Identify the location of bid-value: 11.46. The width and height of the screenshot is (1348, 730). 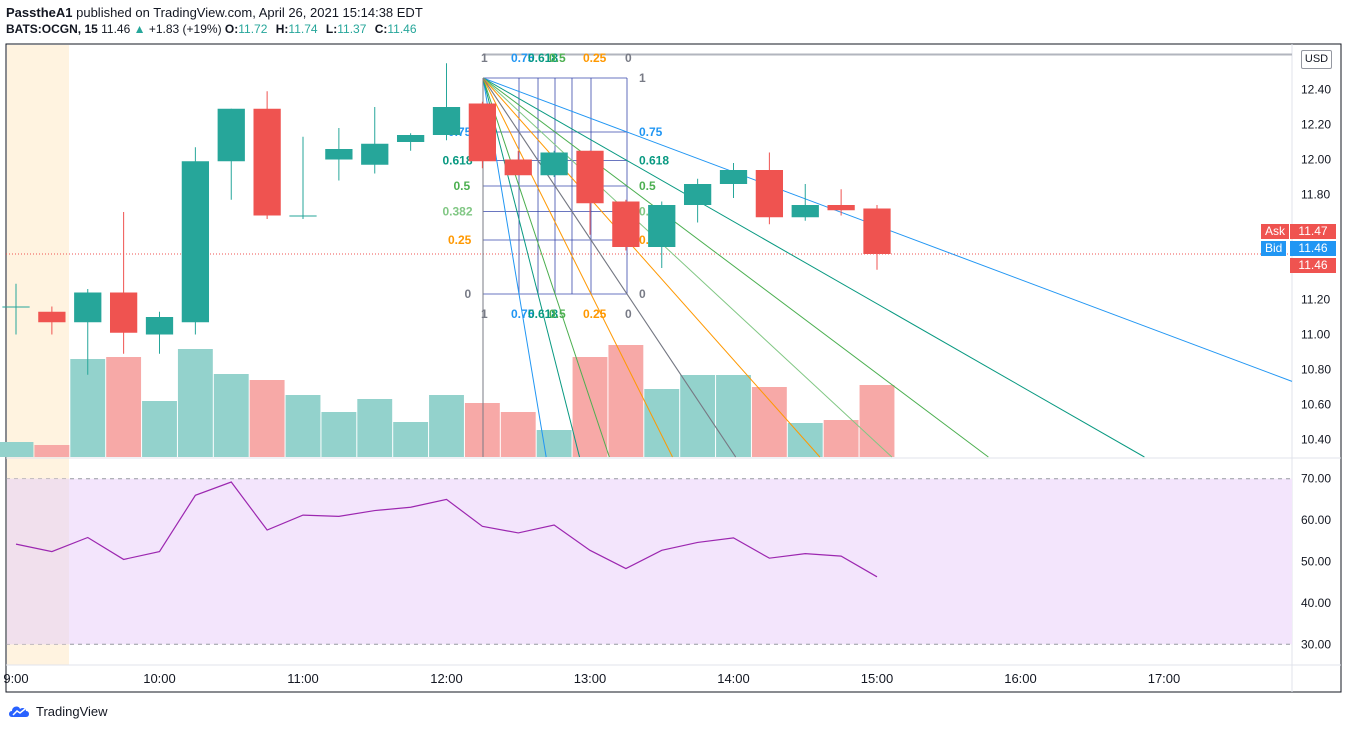
(1313, 248).